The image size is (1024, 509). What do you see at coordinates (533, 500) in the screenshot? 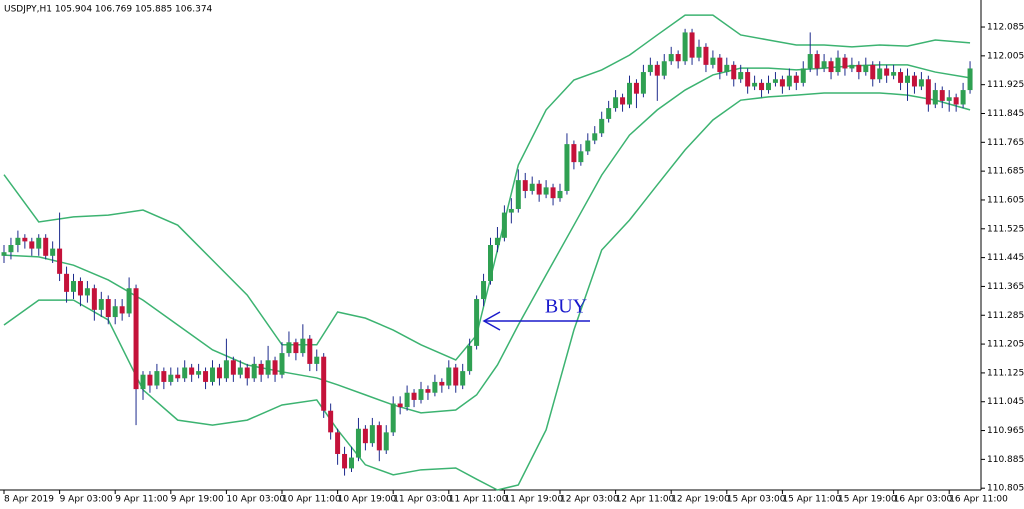
I see `x-tick-label: 11 Apr 19:00` at bounding box center [533, 500].